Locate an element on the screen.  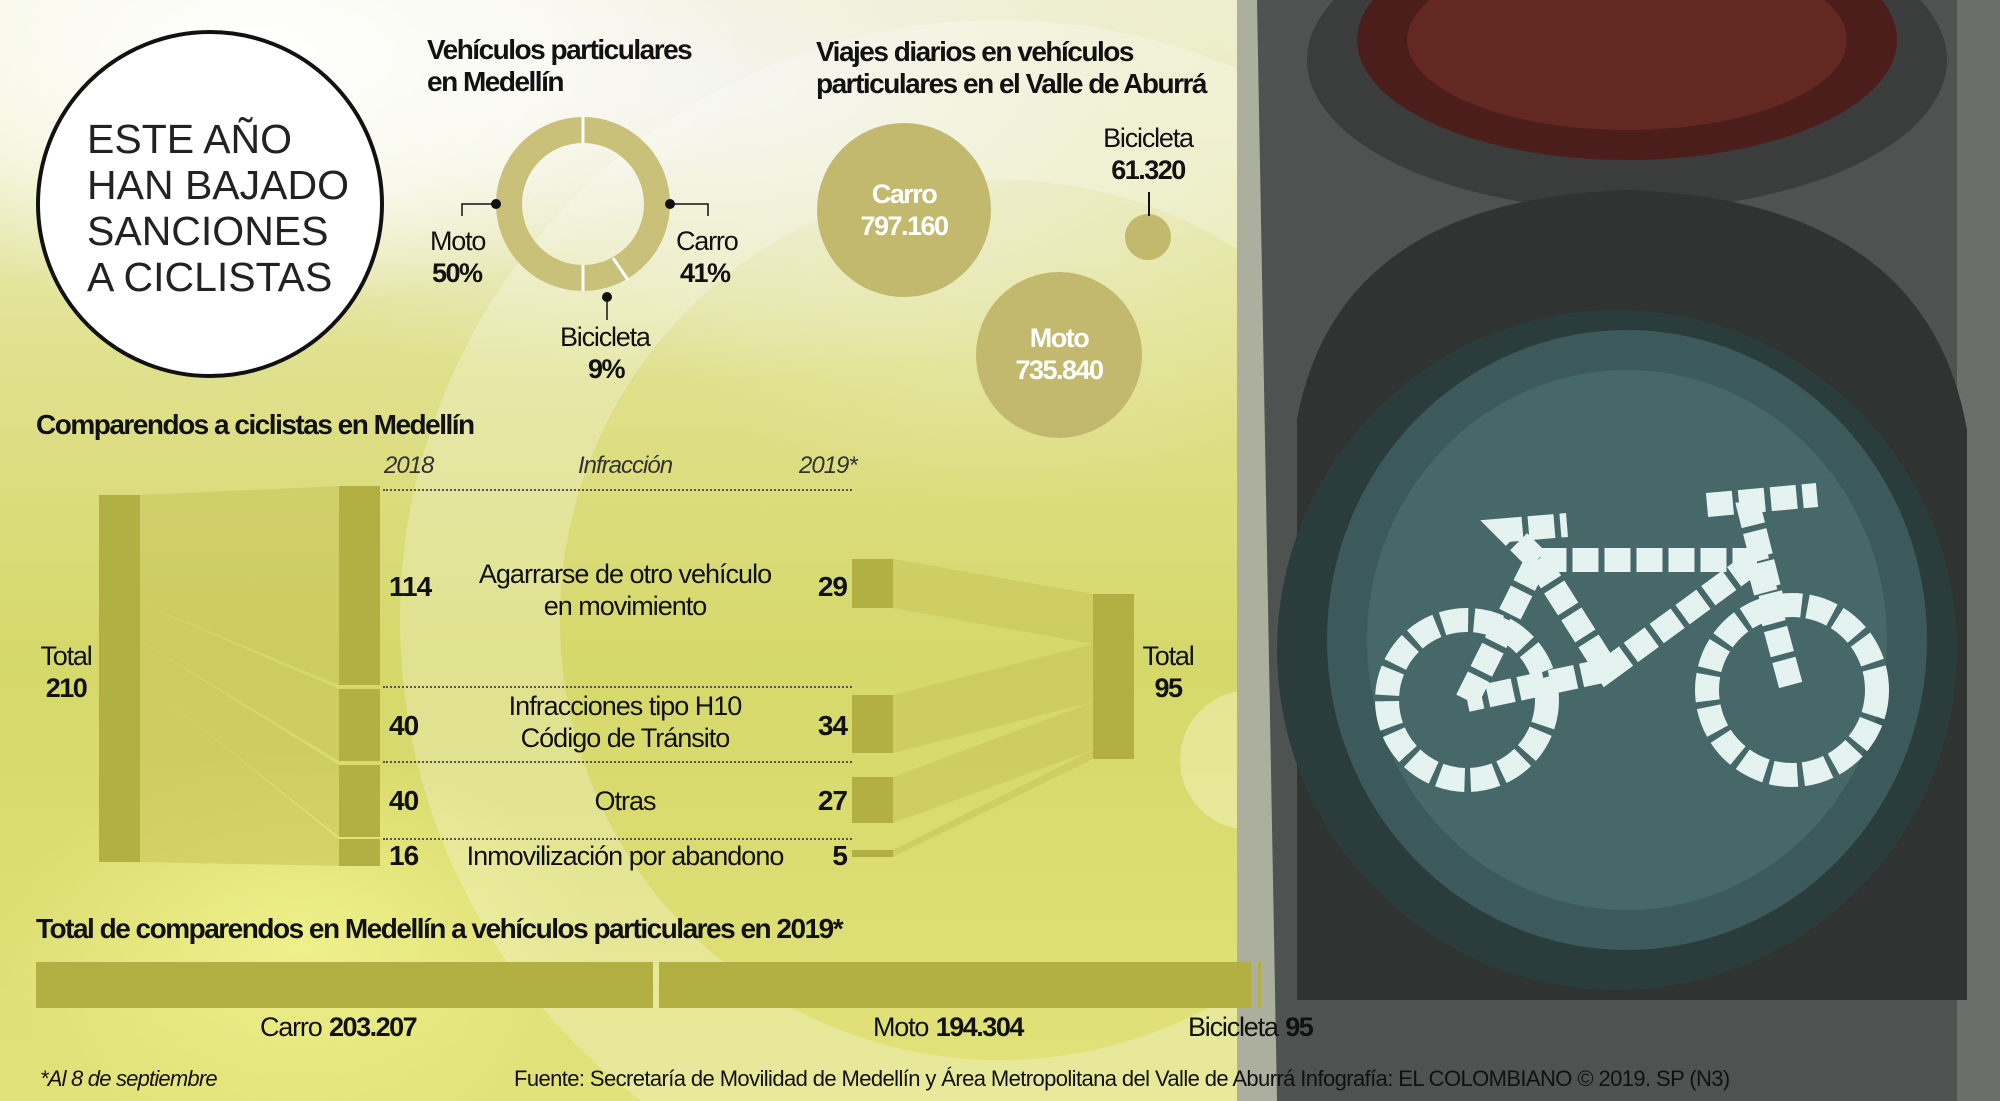
total-2019-label: Total is located at coordinates (1168, 656).